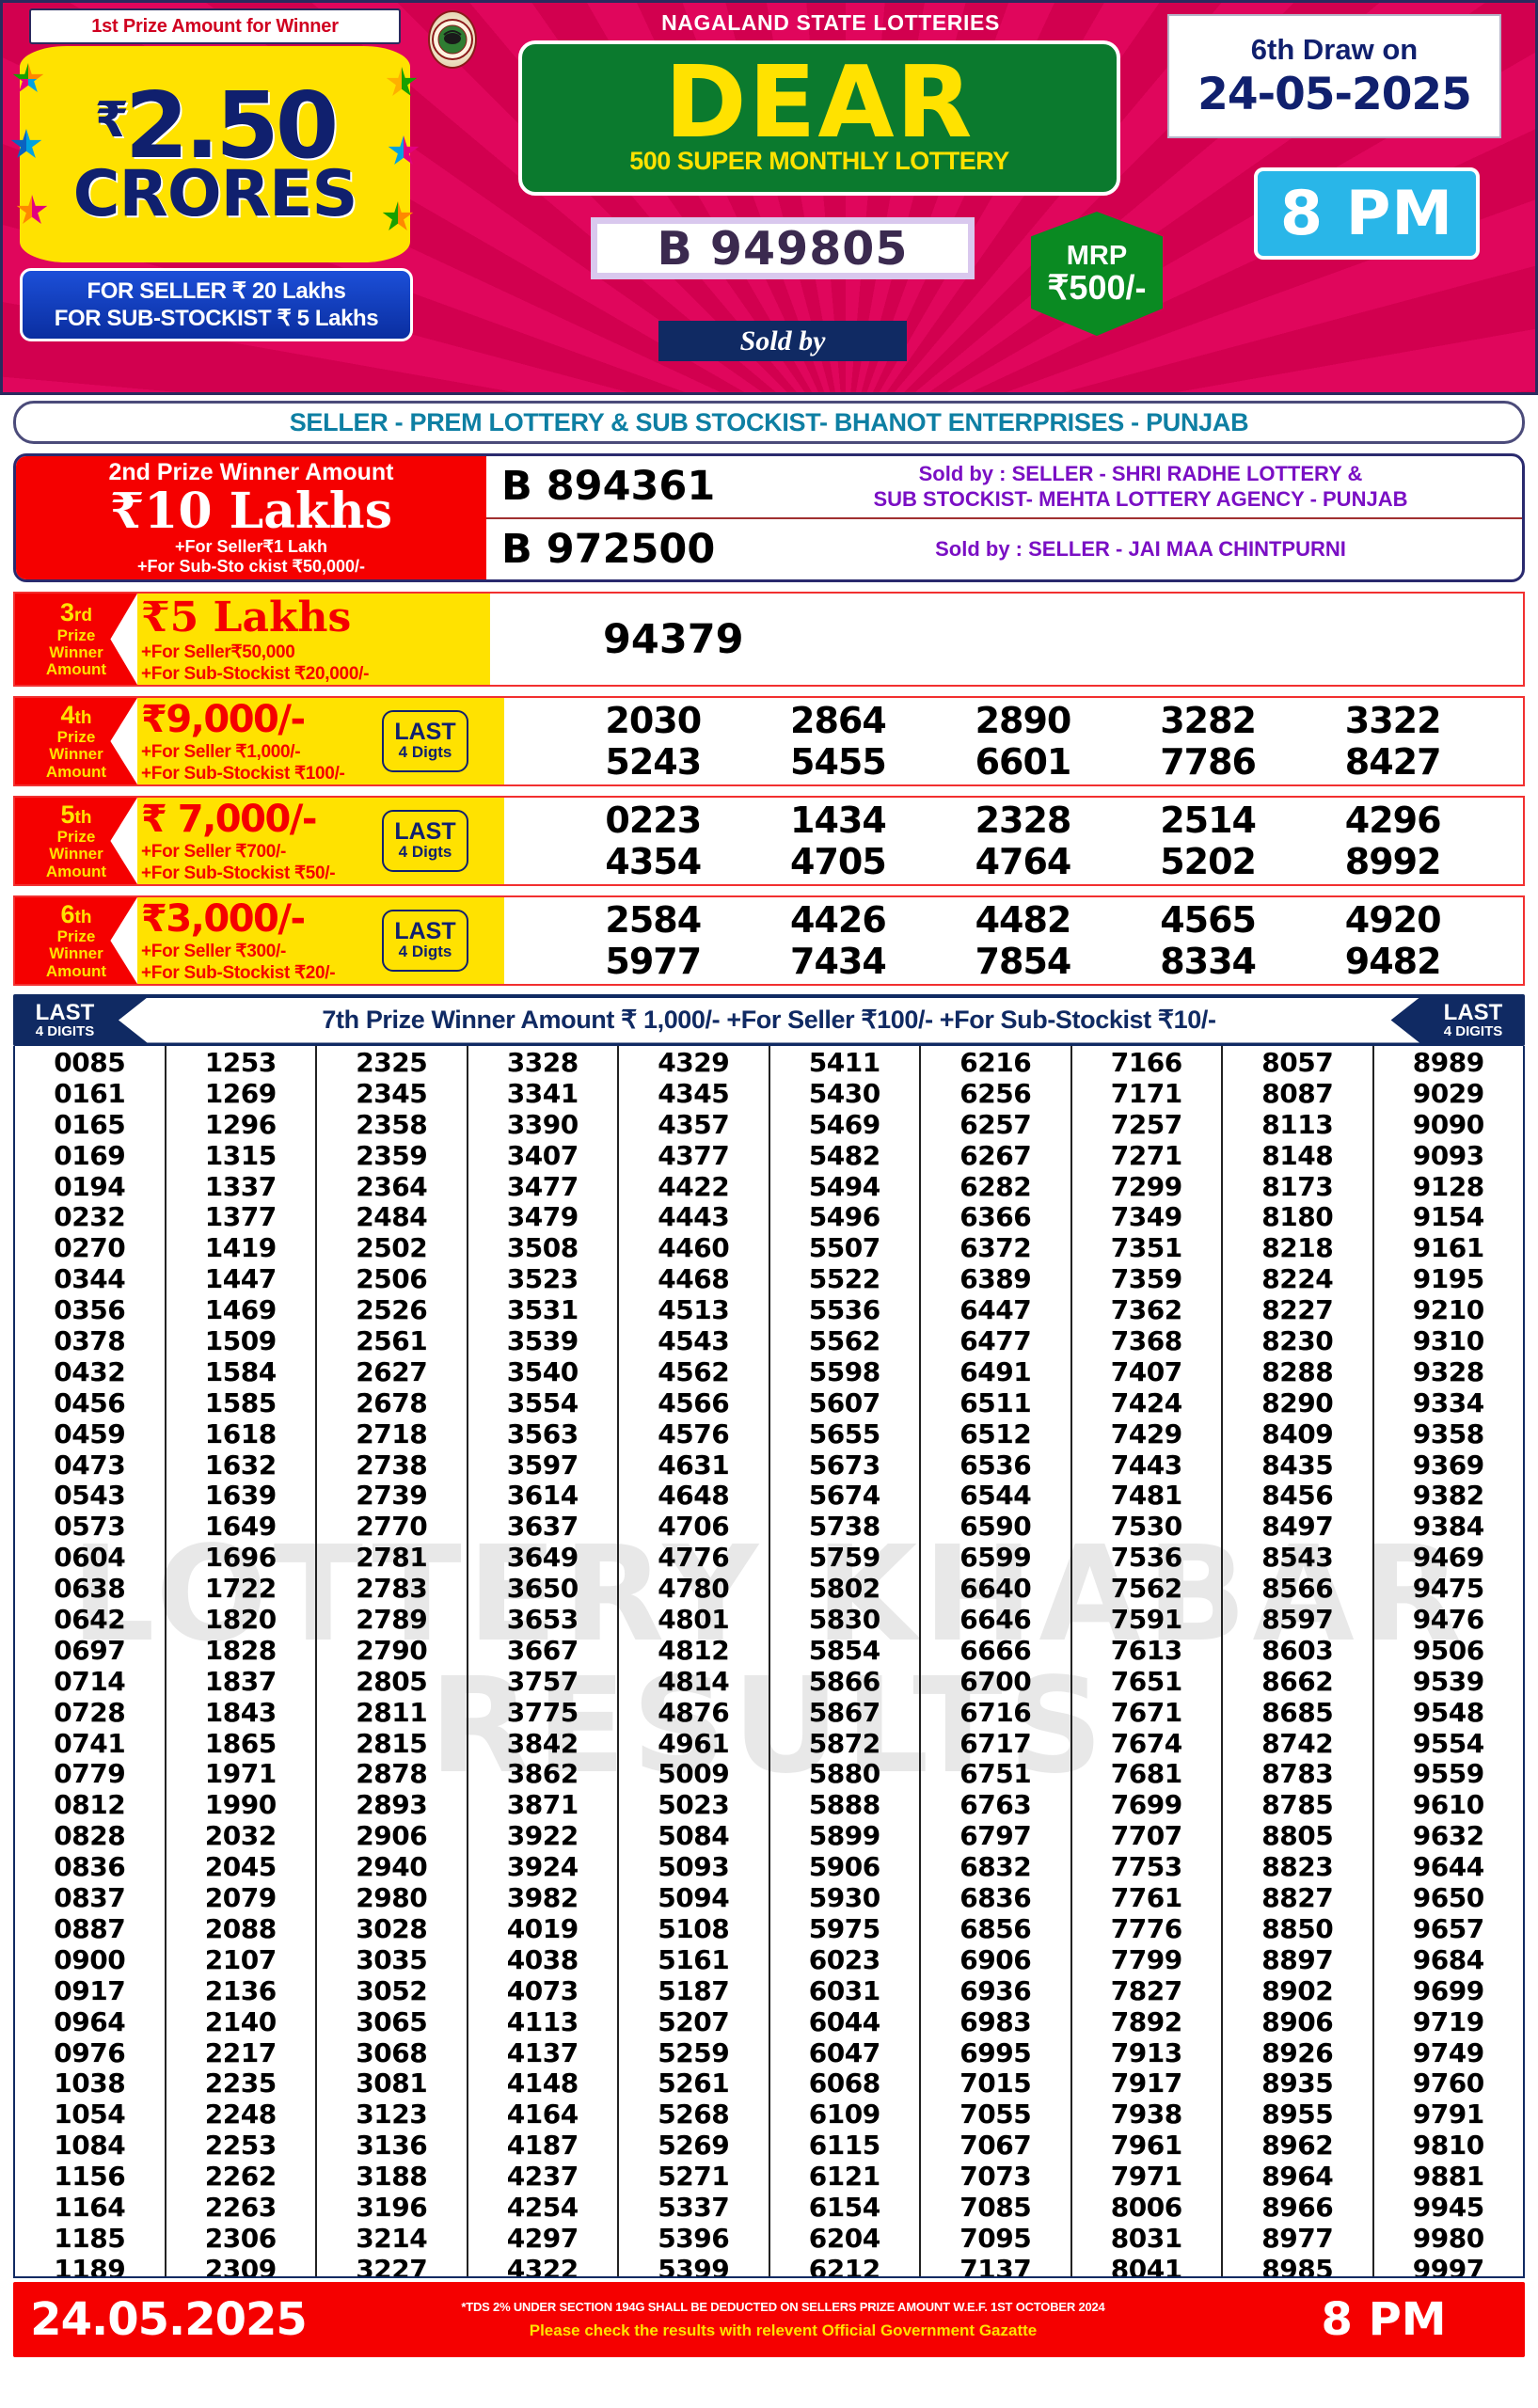 The height and width of the screenshot is (2408, 1538). I want to click on first-prize-label: 1st Prize Amount for Winner, so click(215, 26).